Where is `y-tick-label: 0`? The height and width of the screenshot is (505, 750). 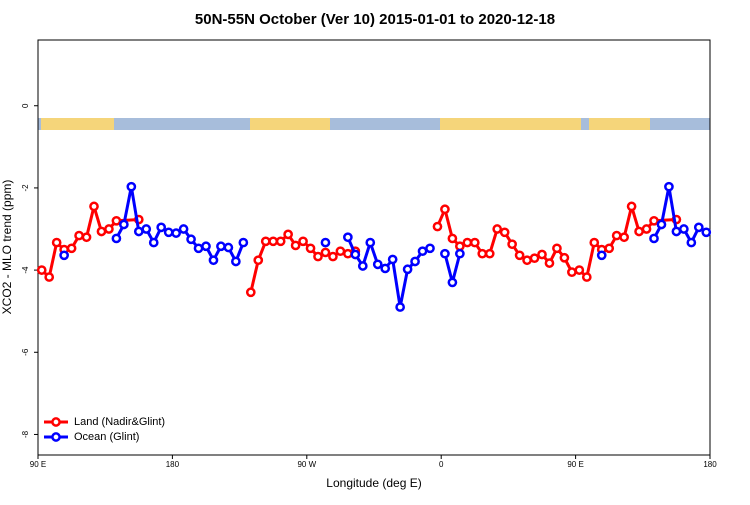
y-tick-label: 0 is located at coordinates (25, 105).